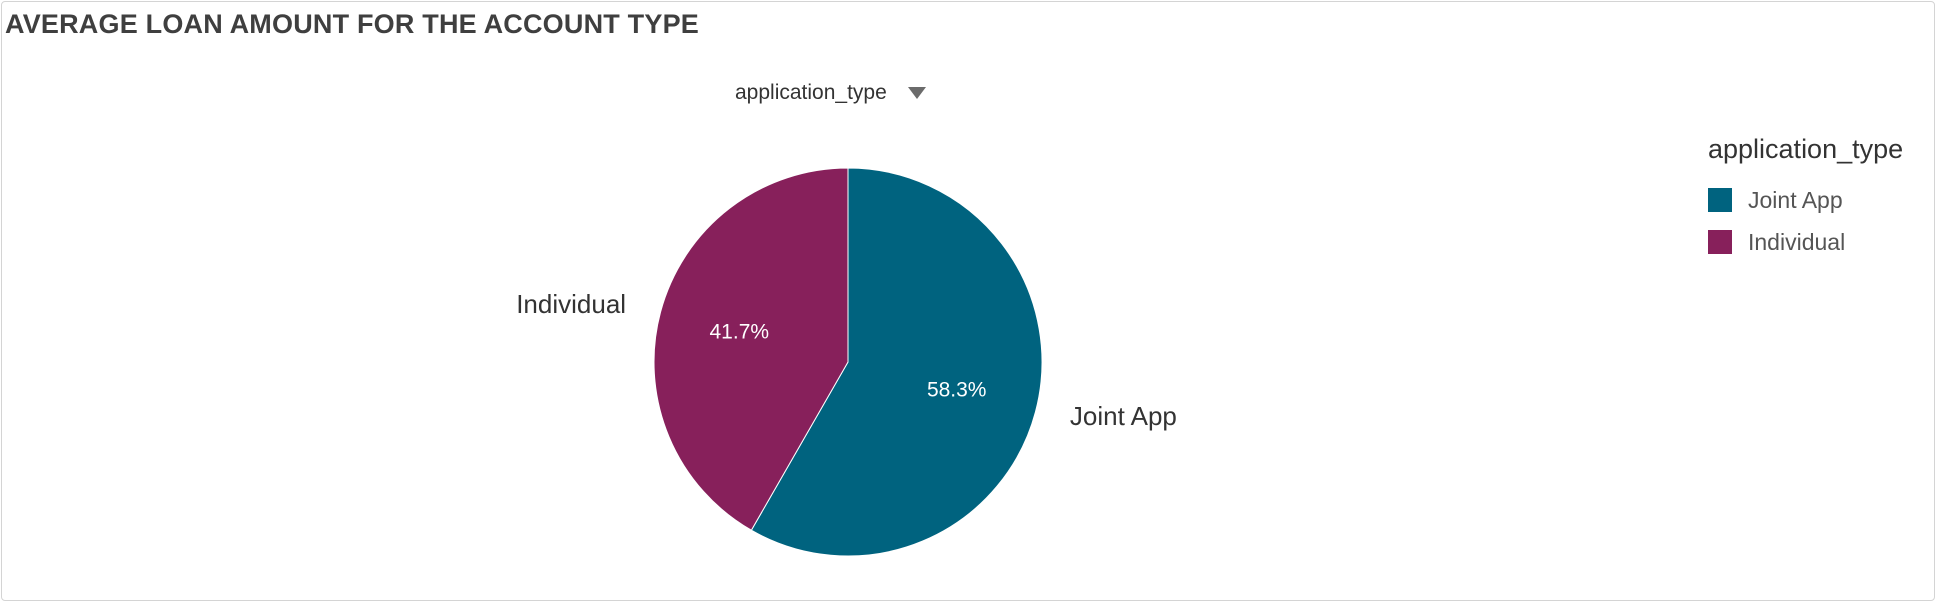 The image size is (1938, 604). I want to click on legend-swatch-joint-app, so click(1720, 200).